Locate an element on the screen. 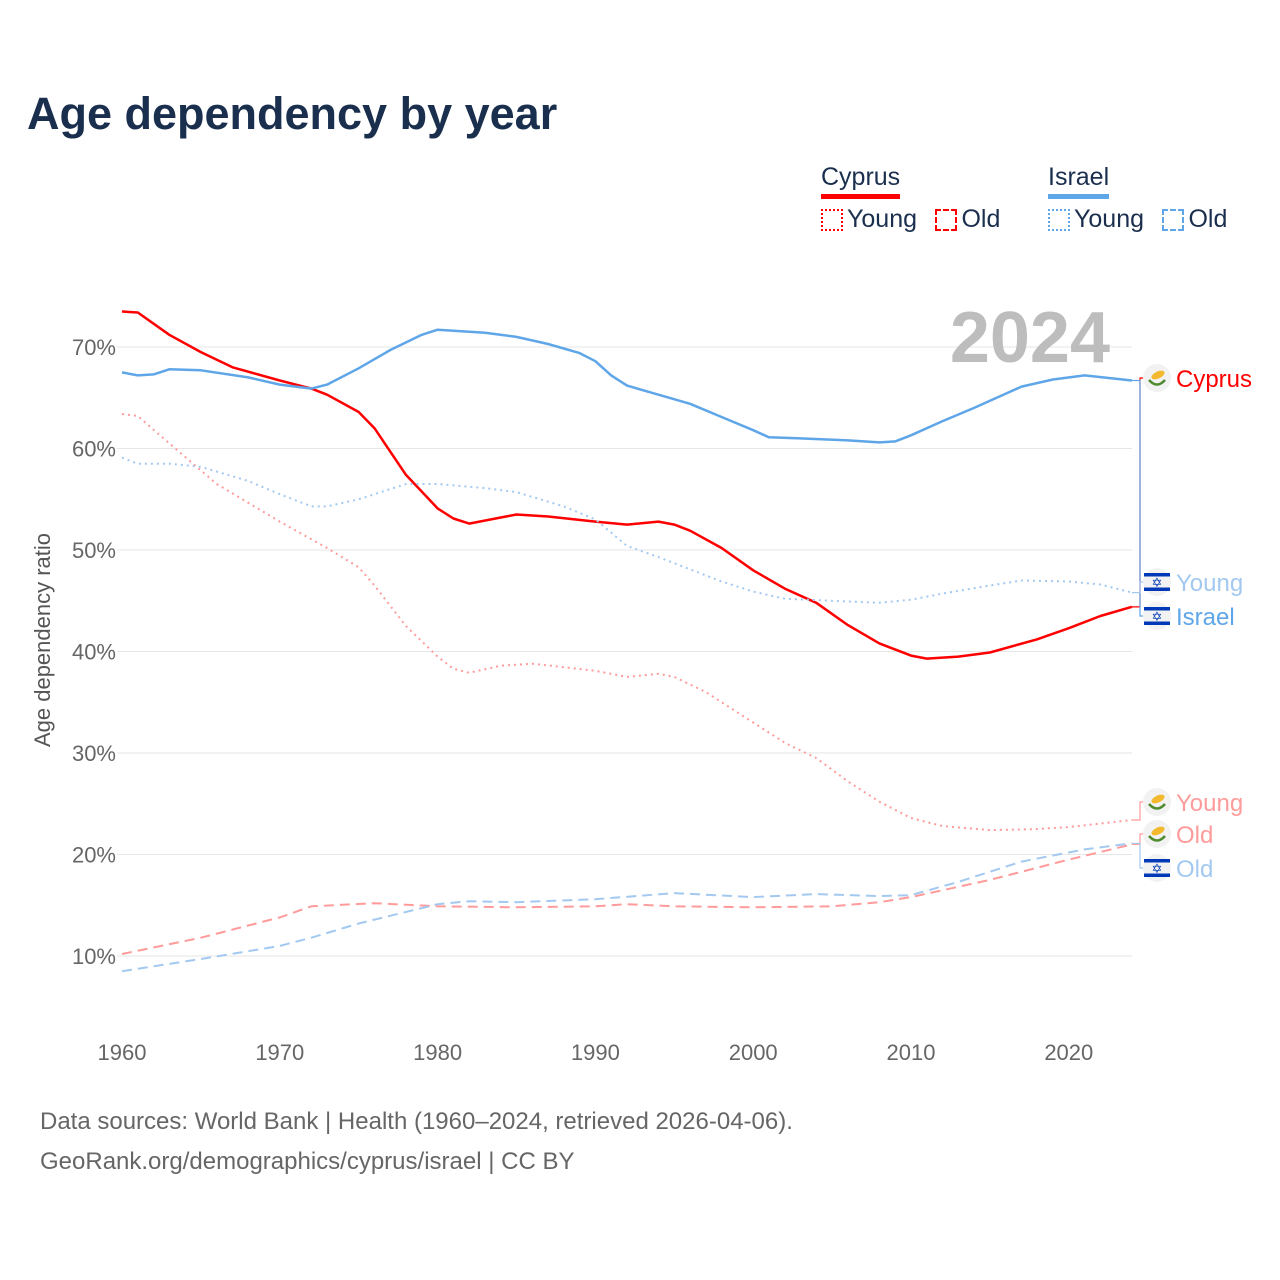  series-end-label: Cyprus is located at coordinates (1214, 379).